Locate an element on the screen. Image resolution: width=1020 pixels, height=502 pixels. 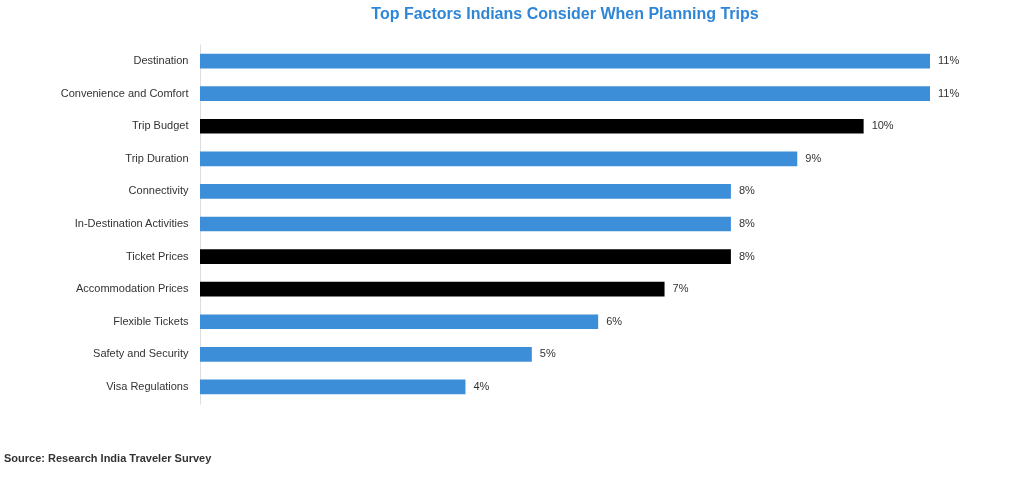
data-label: 10% is located at coordinates (882, 125).